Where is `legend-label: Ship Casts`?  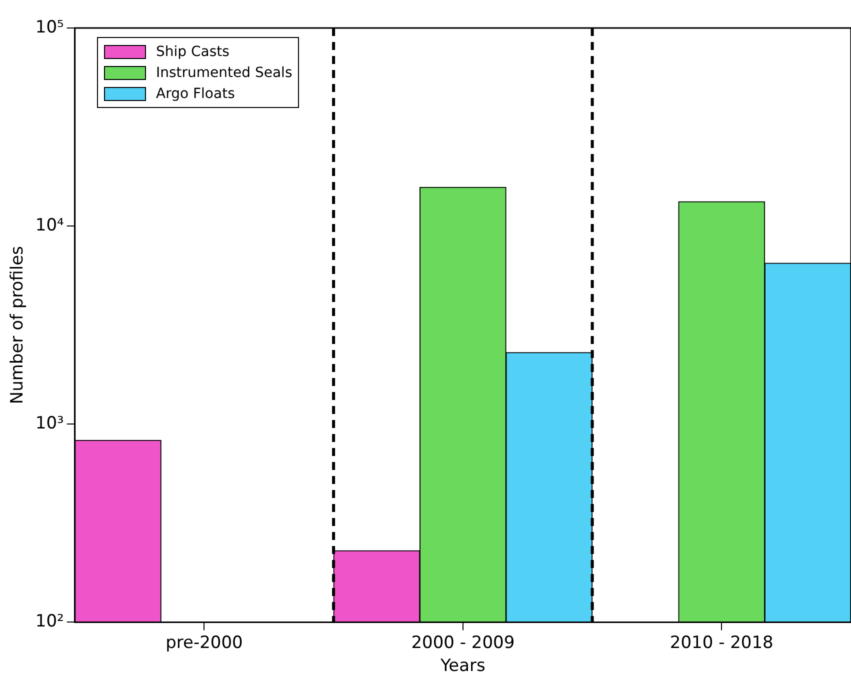
legend-label: Ship Casts is located at coordinates (193, 52).